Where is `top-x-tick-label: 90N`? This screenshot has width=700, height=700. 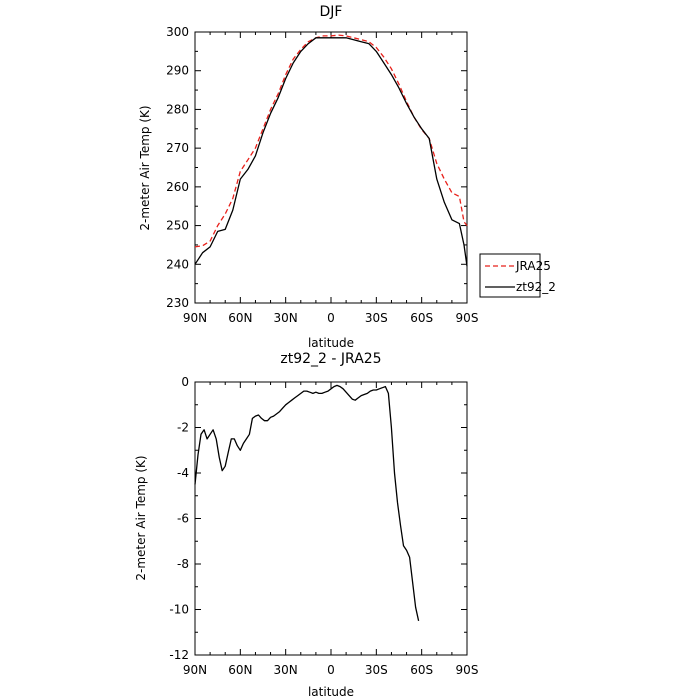 top-x-tick-label: 90N is located at coordinates (195, 318).